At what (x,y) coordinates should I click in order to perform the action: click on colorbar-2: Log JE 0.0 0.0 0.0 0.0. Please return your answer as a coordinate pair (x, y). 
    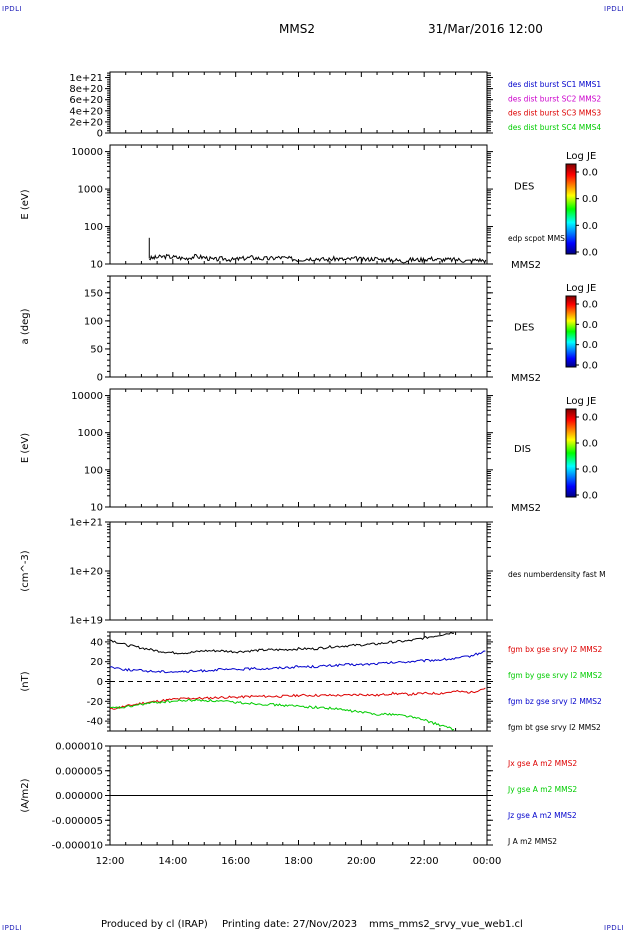
    Looking at the image, I should click on (581, 327).